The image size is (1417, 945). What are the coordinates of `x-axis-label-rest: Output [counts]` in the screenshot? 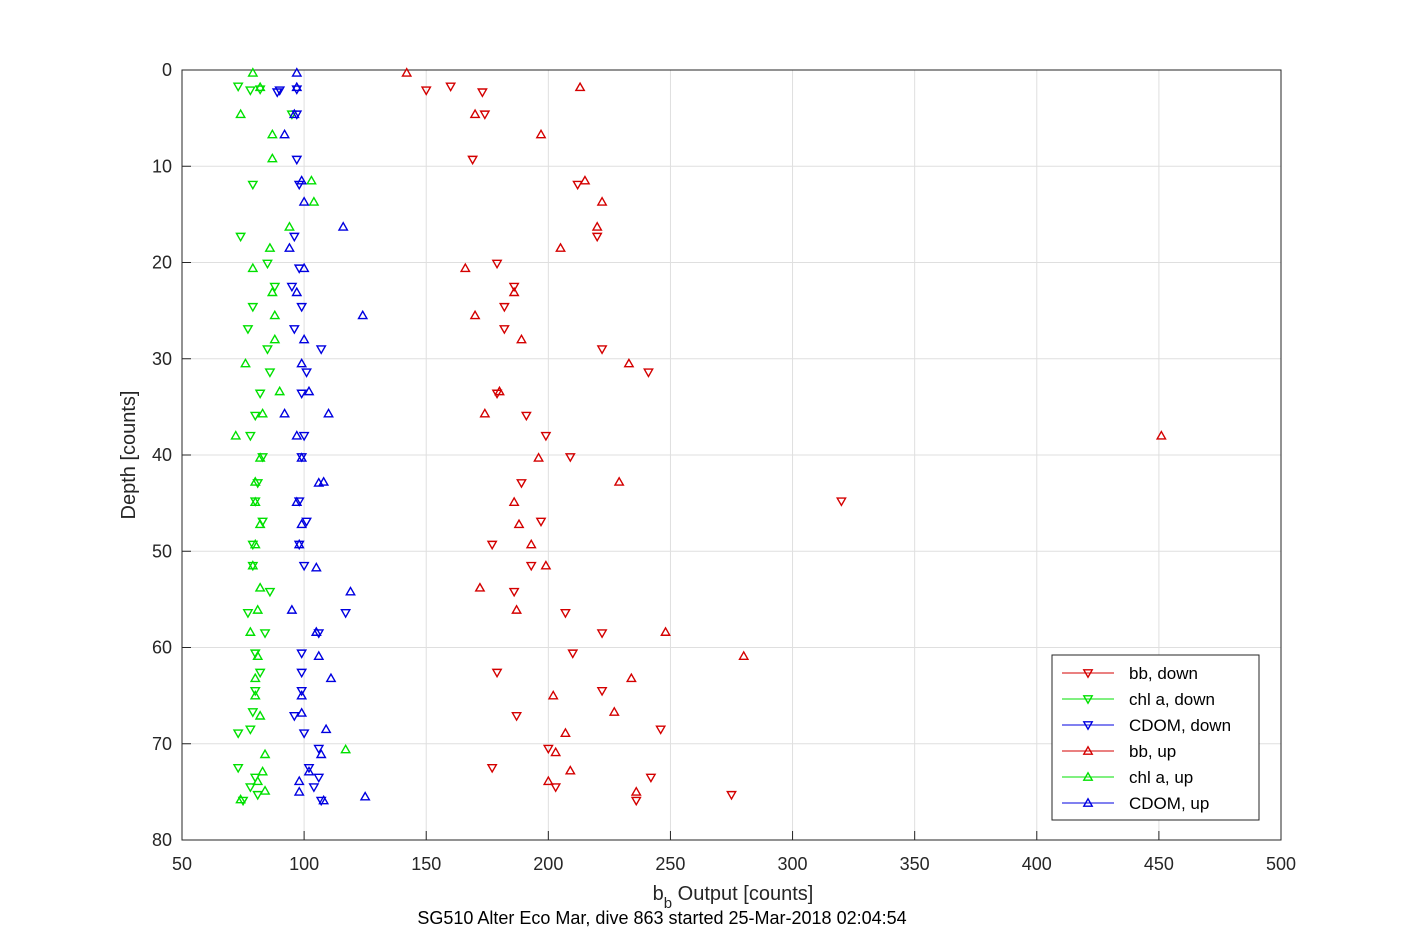 It's located at (742, 894).